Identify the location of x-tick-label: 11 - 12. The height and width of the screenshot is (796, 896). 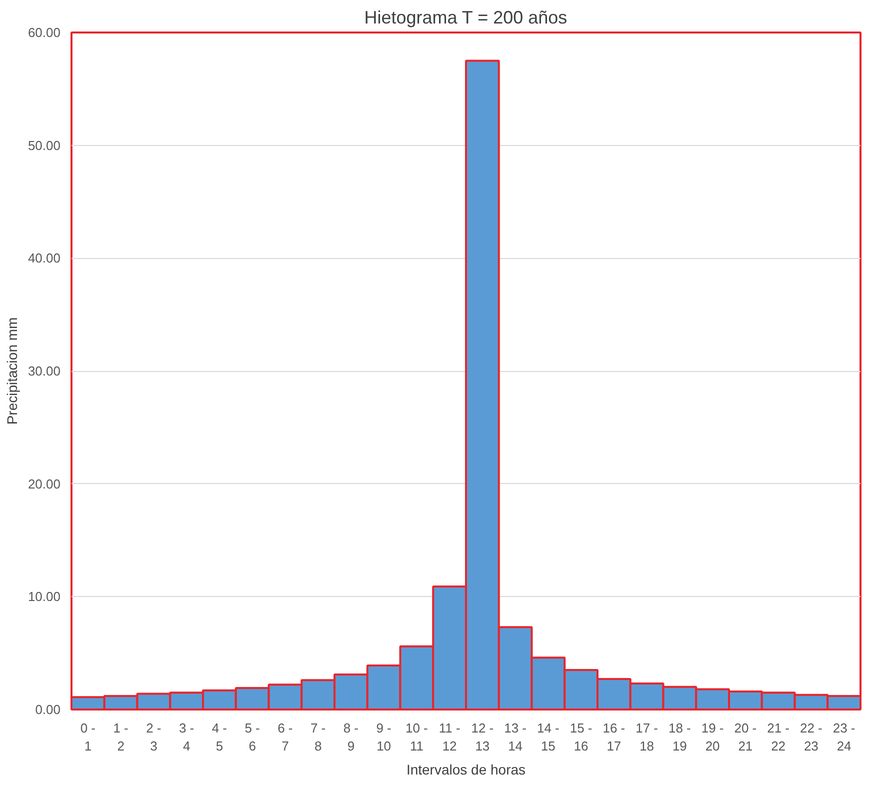
(449, 737).